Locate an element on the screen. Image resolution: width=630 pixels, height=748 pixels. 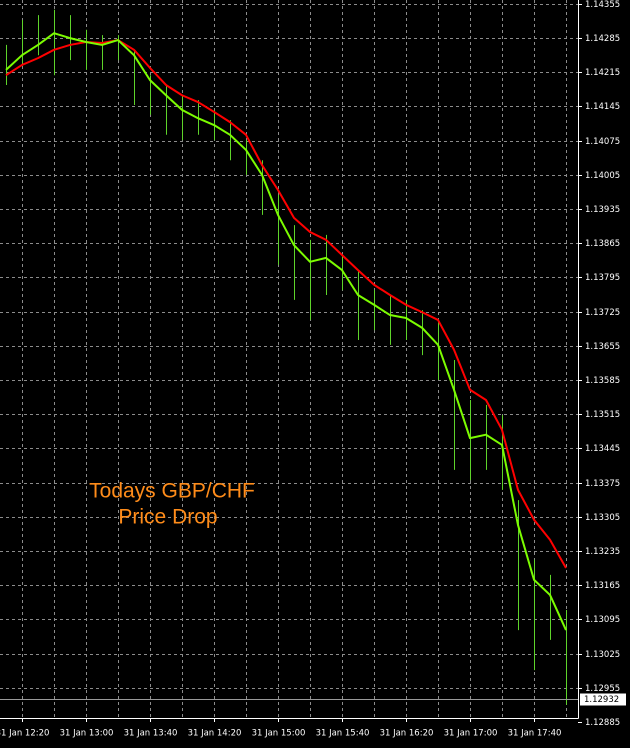
y-tick-label: 1.13935 is located at coordinates (602, 210).